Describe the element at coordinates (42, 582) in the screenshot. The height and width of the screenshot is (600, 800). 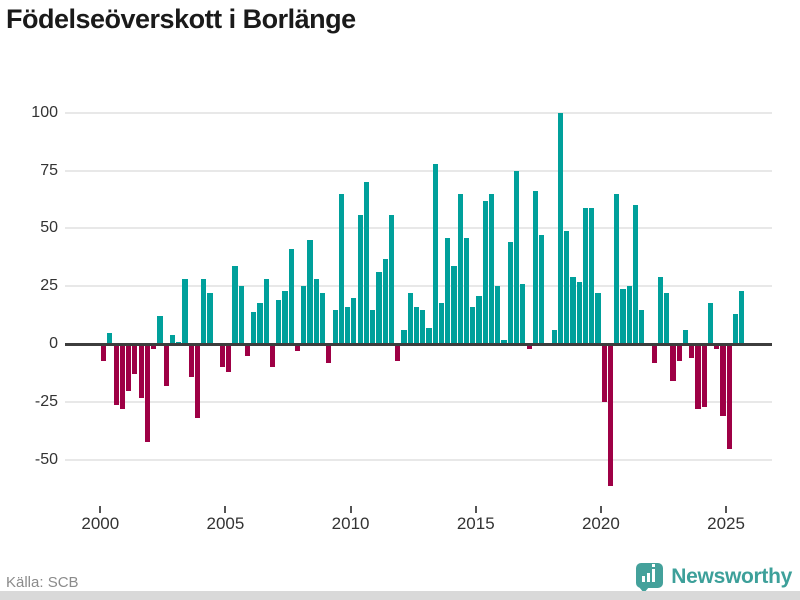
I see `source-label: Källa: SCB` at that location.